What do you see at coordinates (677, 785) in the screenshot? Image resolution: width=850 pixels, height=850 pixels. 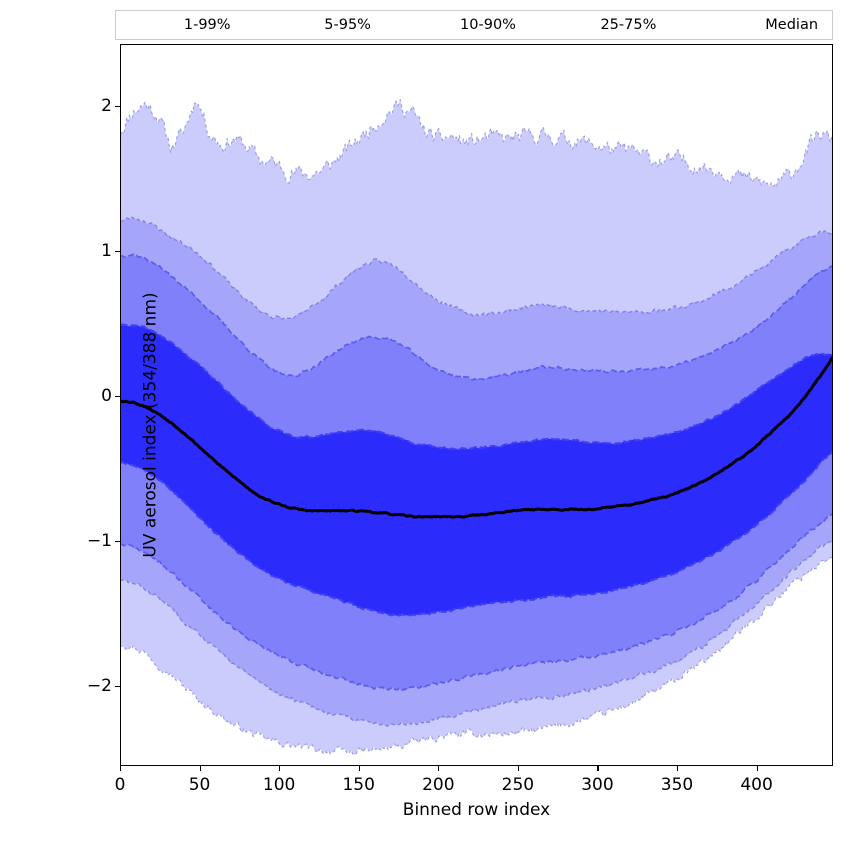 I see `x-tick-label: 350` at bounding box center [677, 785].